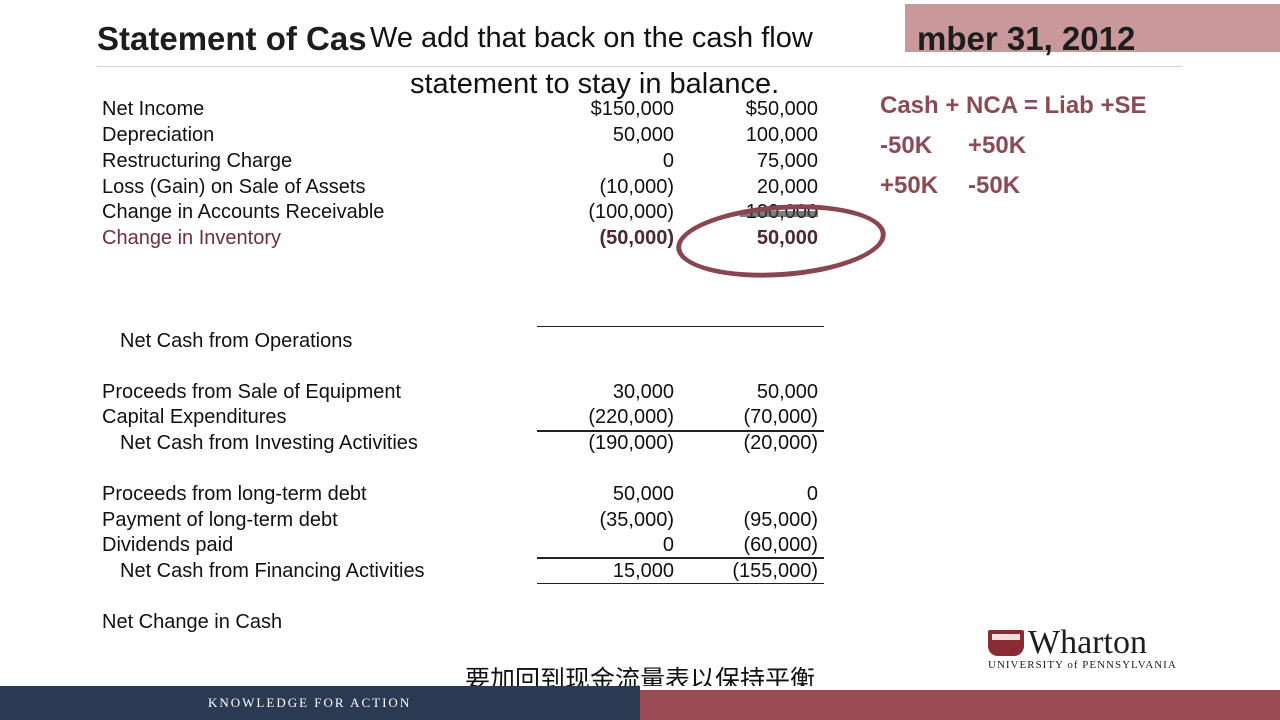  What do you see at coordinates (631, 212) in the screenshot?
I see `row-value-2012: (100,000)` at bounding box center [631, 212].